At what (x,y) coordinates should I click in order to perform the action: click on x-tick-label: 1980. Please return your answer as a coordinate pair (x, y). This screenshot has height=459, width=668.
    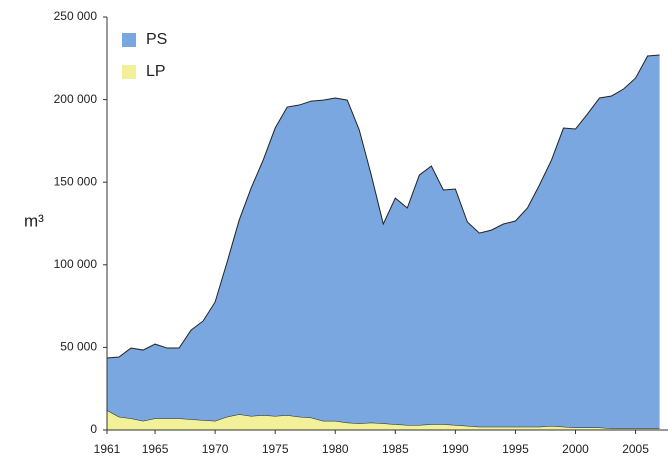
    Looking at the image, I should click on (335, 449).